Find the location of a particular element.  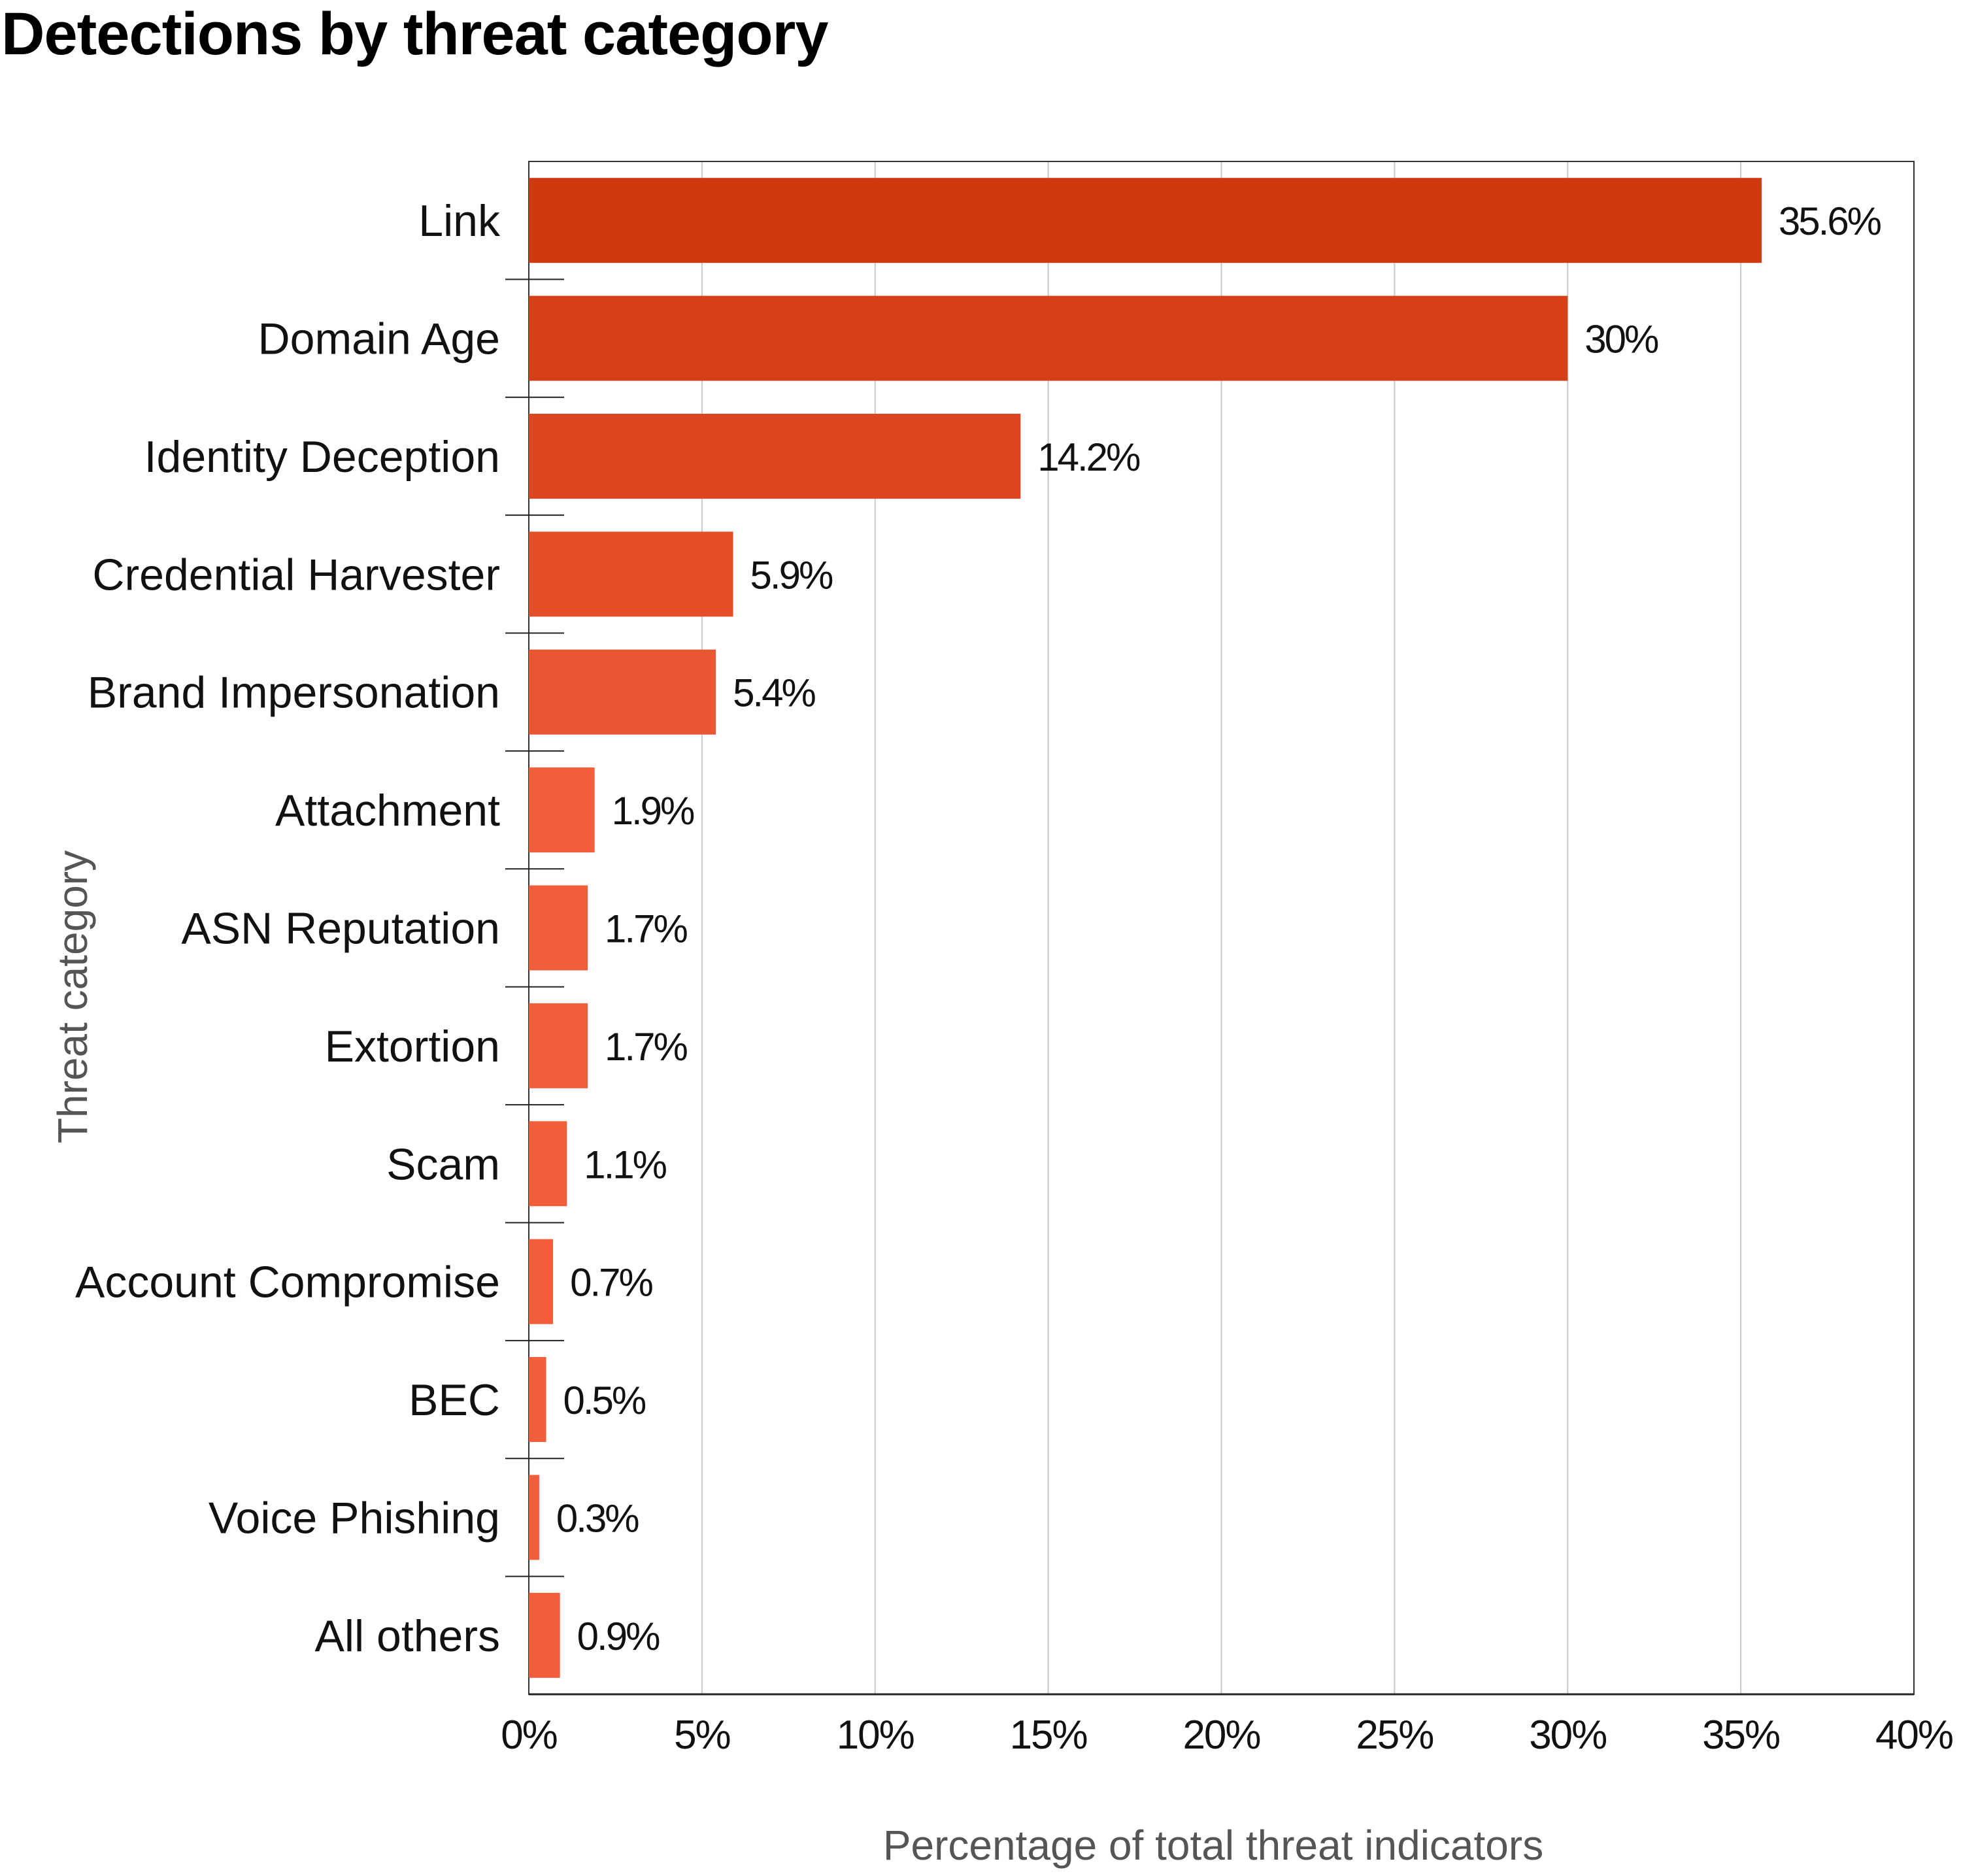

category-label: Account Compromise is located at coordinates (287, 1282).